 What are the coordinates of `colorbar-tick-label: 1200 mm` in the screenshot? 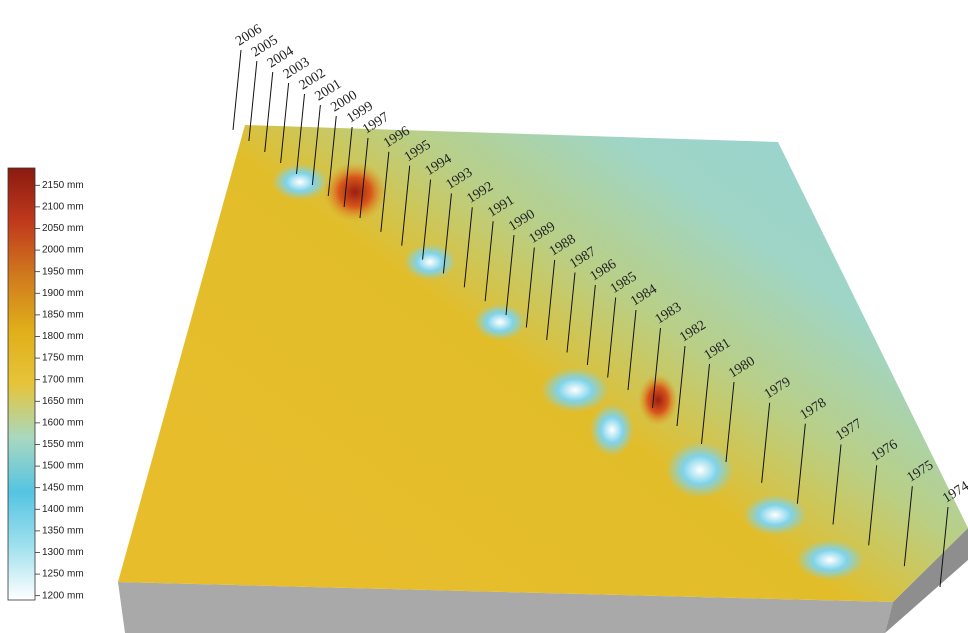 It's located at (63, 595).